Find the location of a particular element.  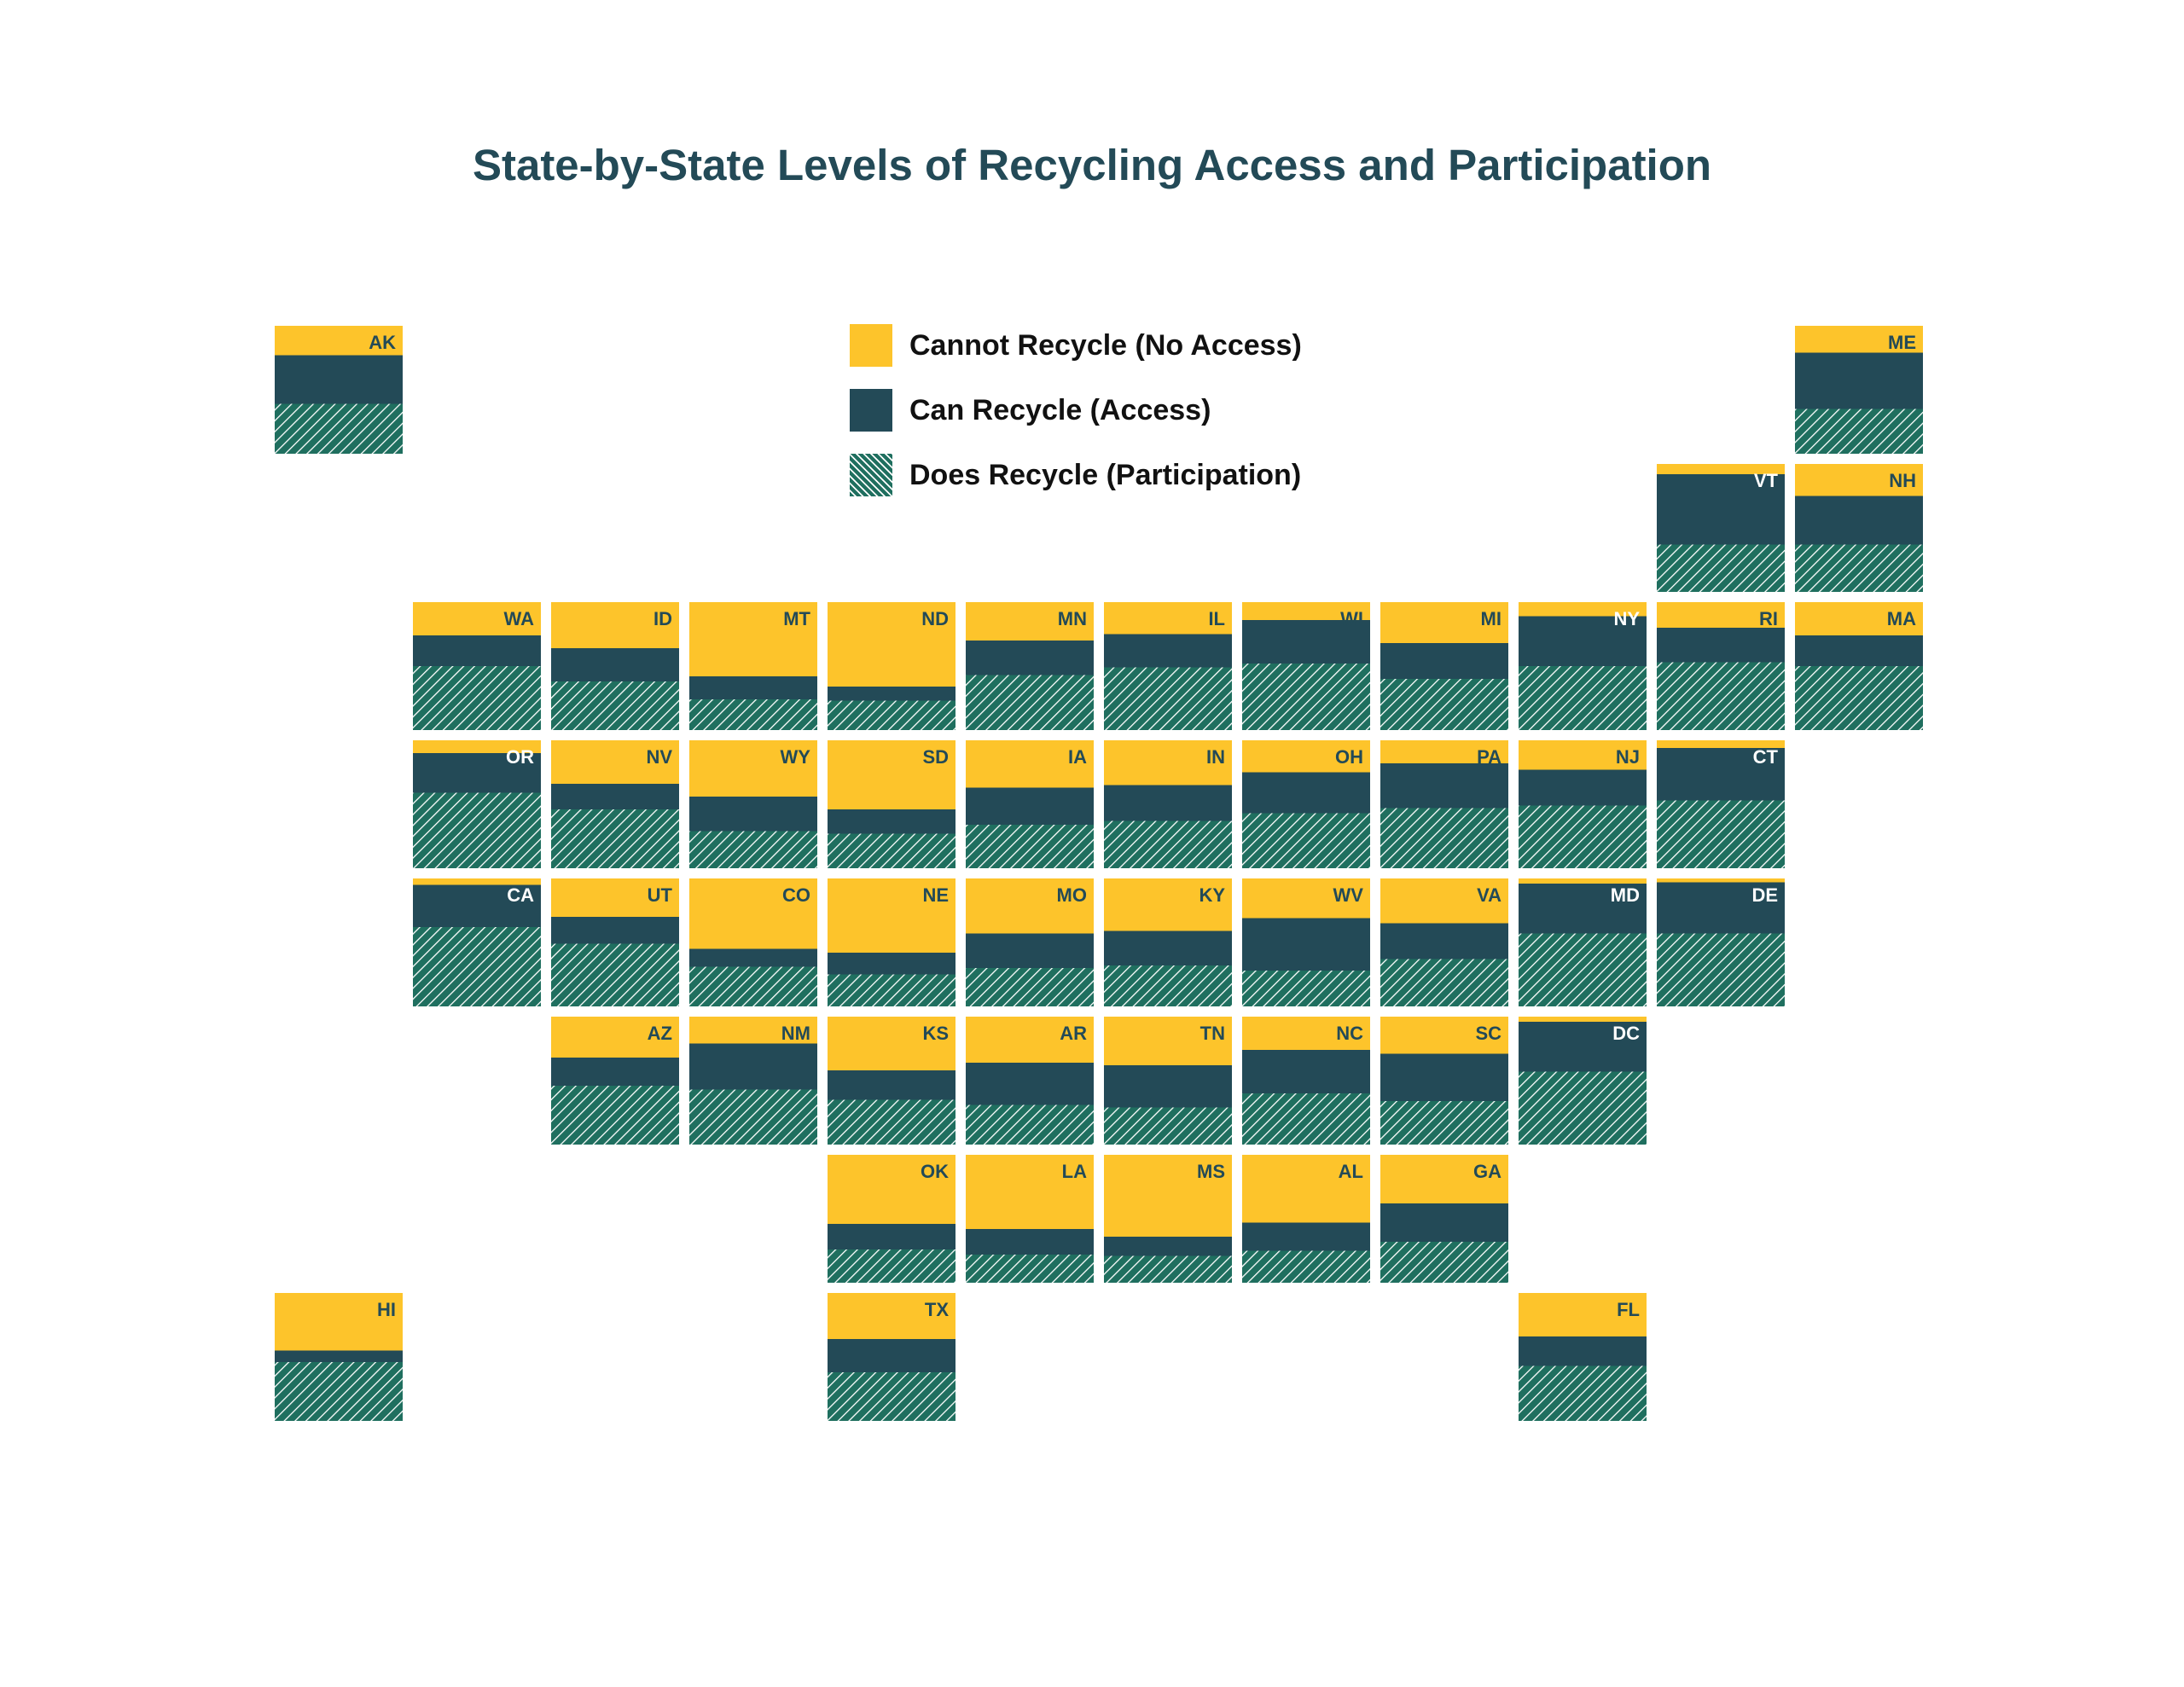

state-tile-ms: MS is located at coordinates (1168, 1219).